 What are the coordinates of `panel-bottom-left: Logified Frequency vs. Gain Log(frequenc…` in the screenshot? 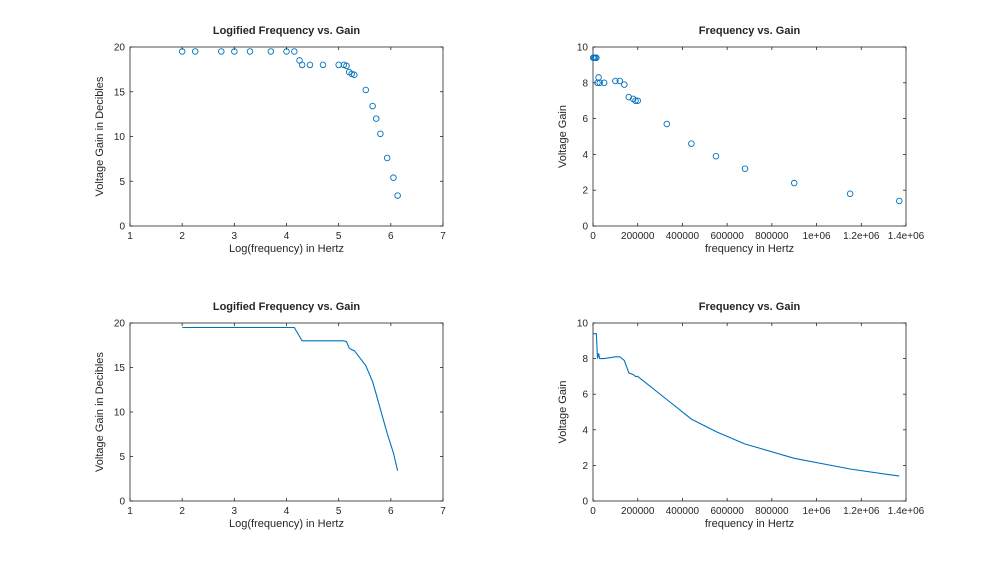 It's located at (270, 415).